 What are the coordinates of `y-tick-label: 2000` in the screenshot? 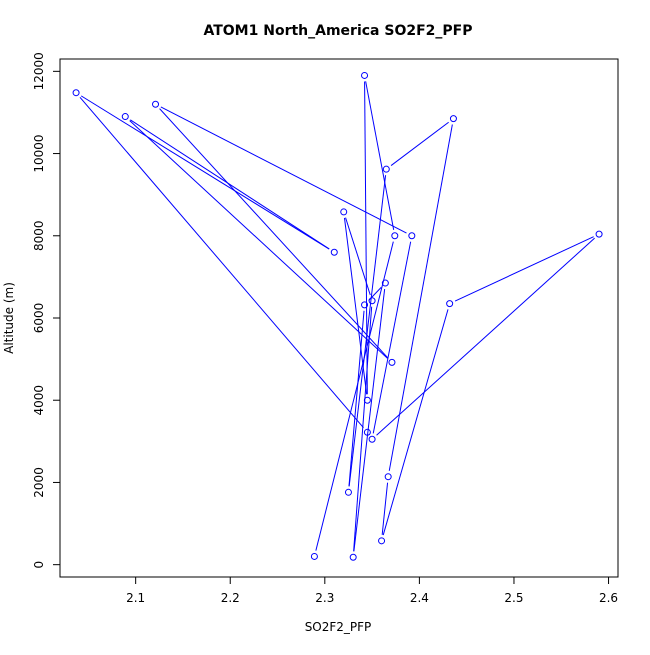 It's located at (39, 482).